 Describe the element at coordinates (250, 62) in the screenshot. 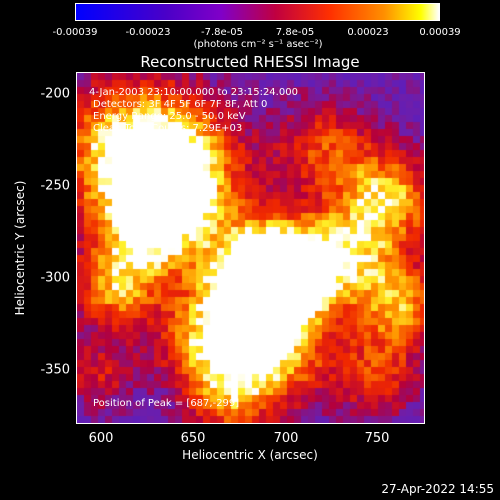

I see `image-title: Reconstructed RHESSI Image` at that location.